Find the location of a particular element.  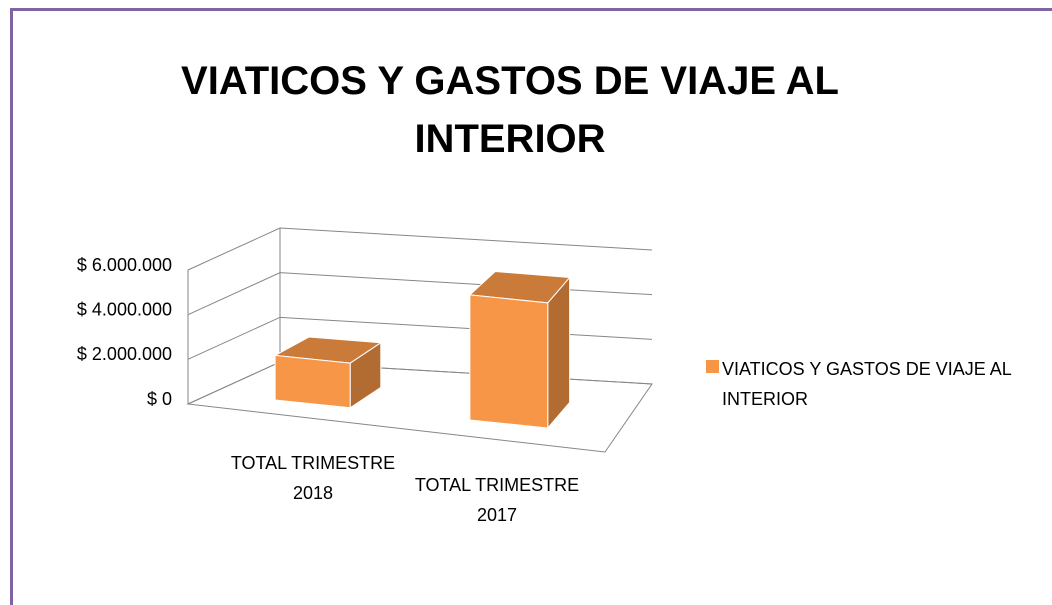

y-tick-label: $ 6.000.000 is located at coordinates (124, 265).